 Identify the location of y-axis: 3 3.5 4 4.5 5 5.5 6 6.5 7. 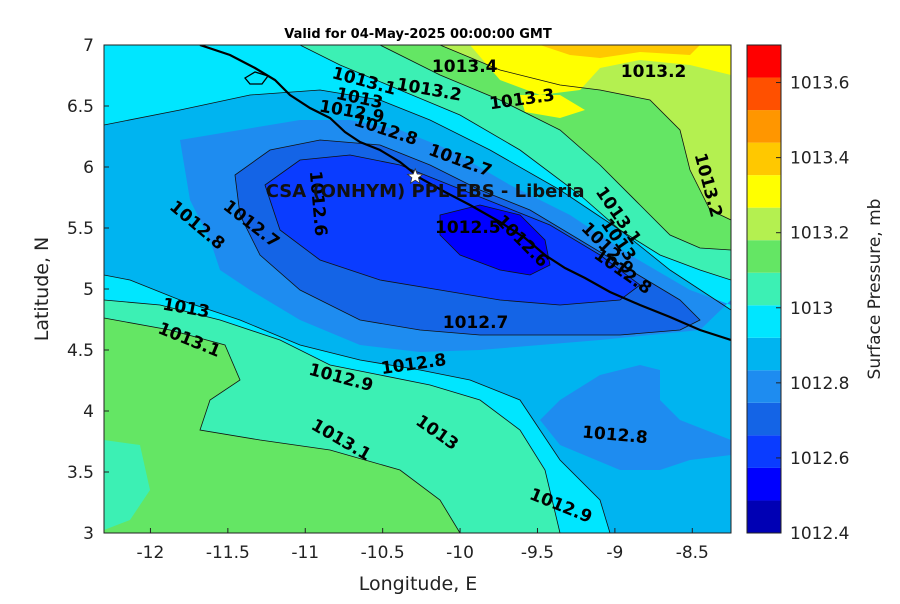
(88, 290).